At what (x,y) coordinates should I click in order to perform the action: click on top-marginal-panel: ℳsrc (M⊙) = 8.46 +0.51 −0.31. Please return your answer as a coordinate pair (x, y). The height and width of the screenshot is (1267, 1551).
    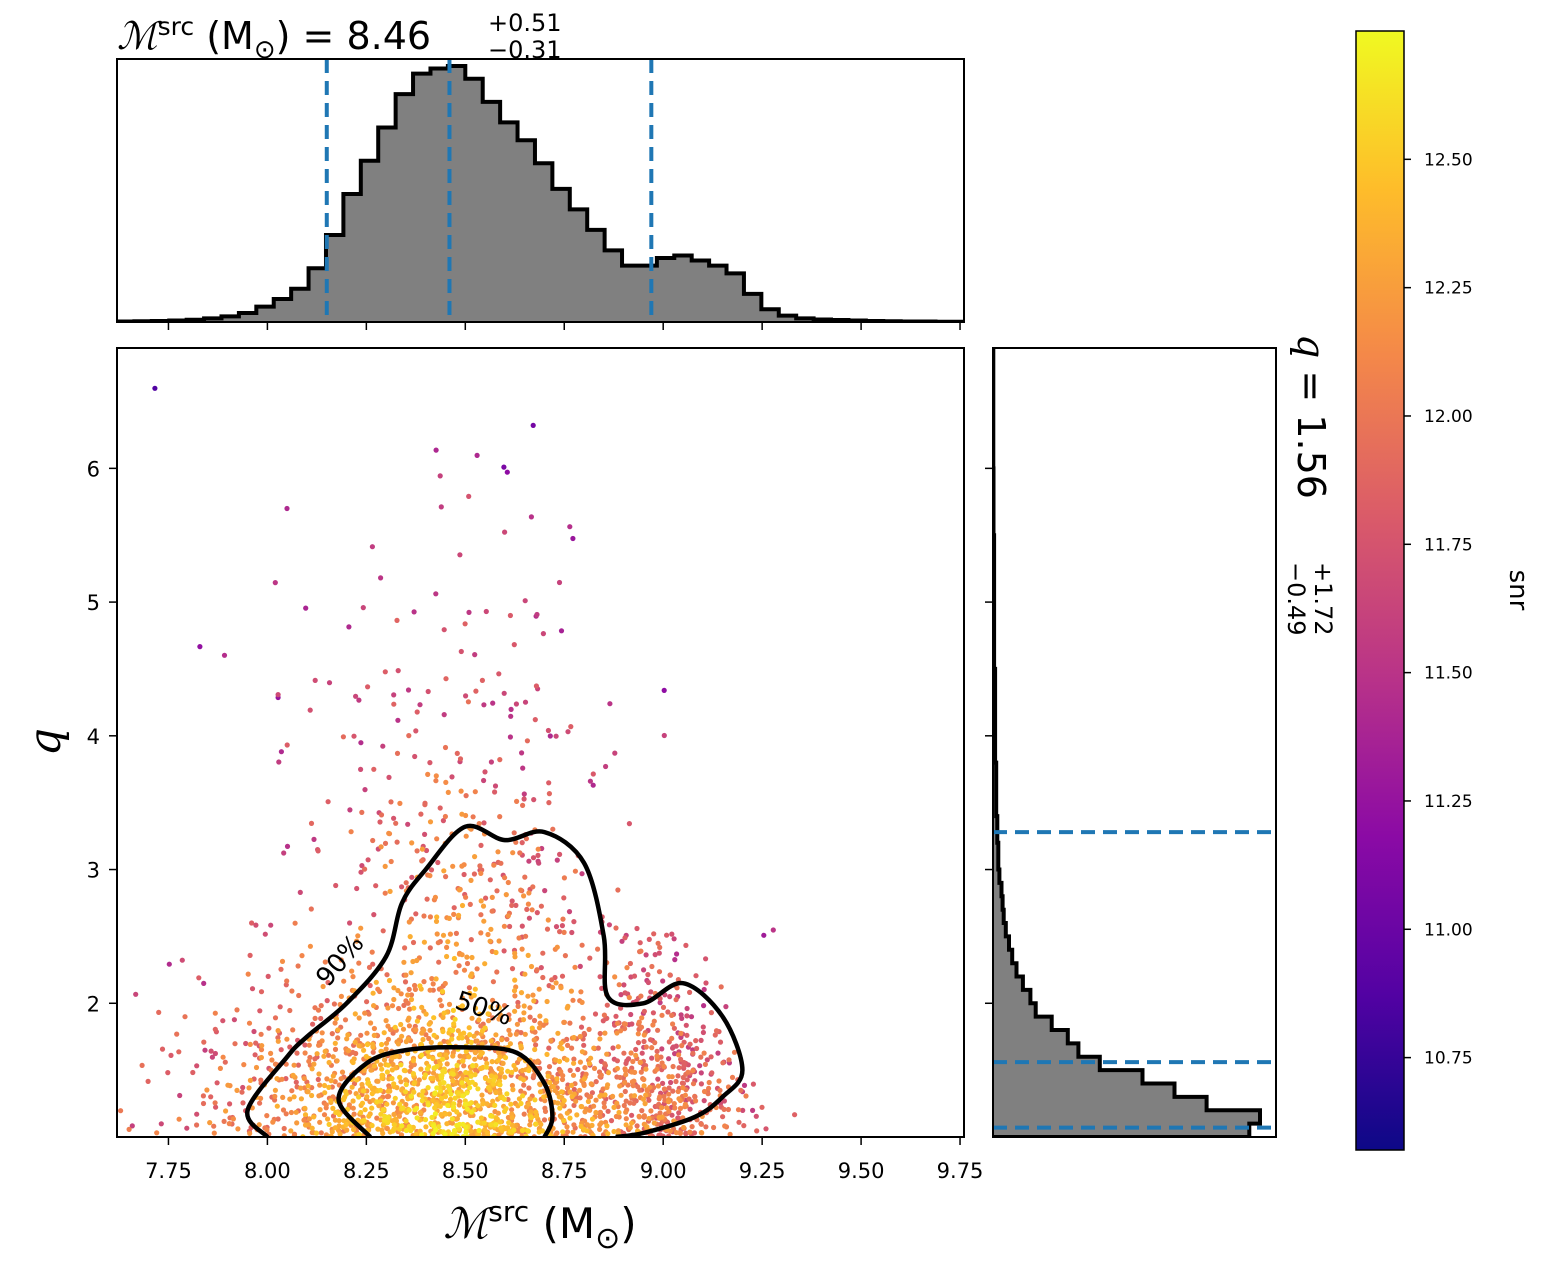
    Looking at the image, I should click on (540, 169).